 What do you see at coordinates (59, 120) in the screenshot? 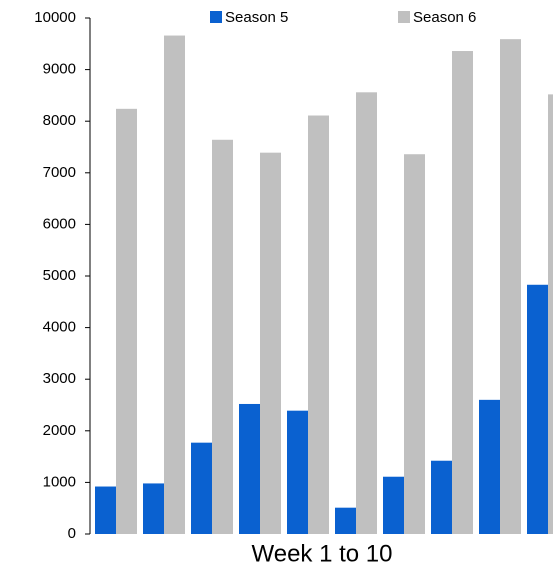
I see `y-tick-label: 8000` at bounding box center [59, 120].